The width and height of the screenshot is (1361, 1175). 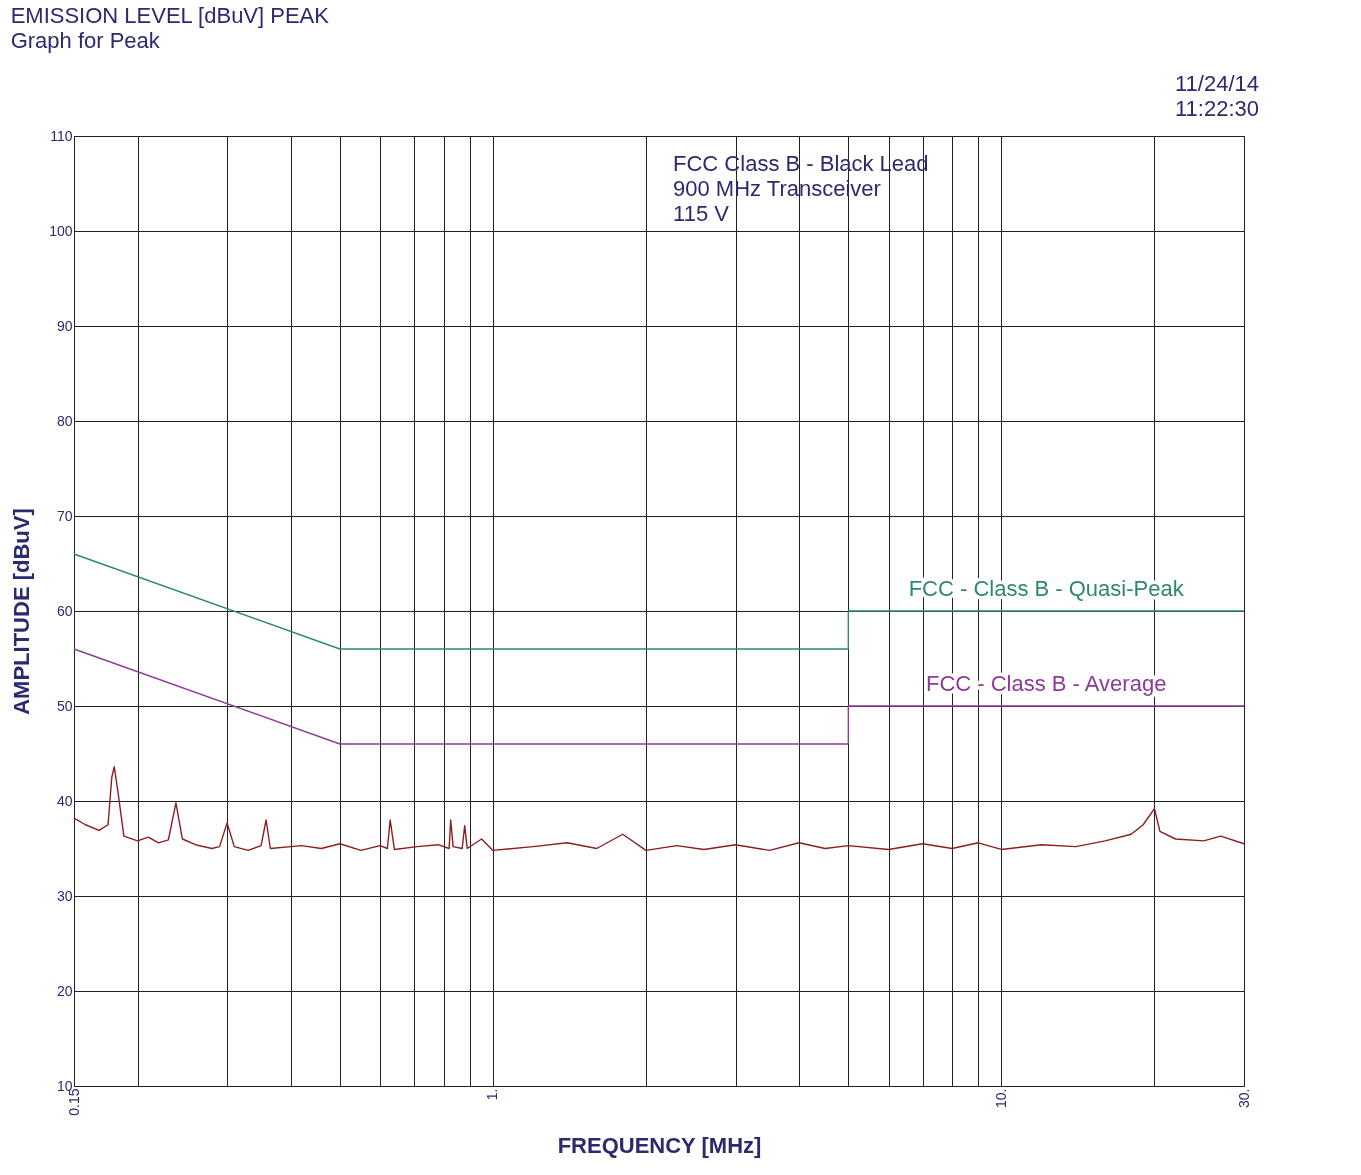 I want to click on y-tick-label: 80, so click(x=64, y=420).